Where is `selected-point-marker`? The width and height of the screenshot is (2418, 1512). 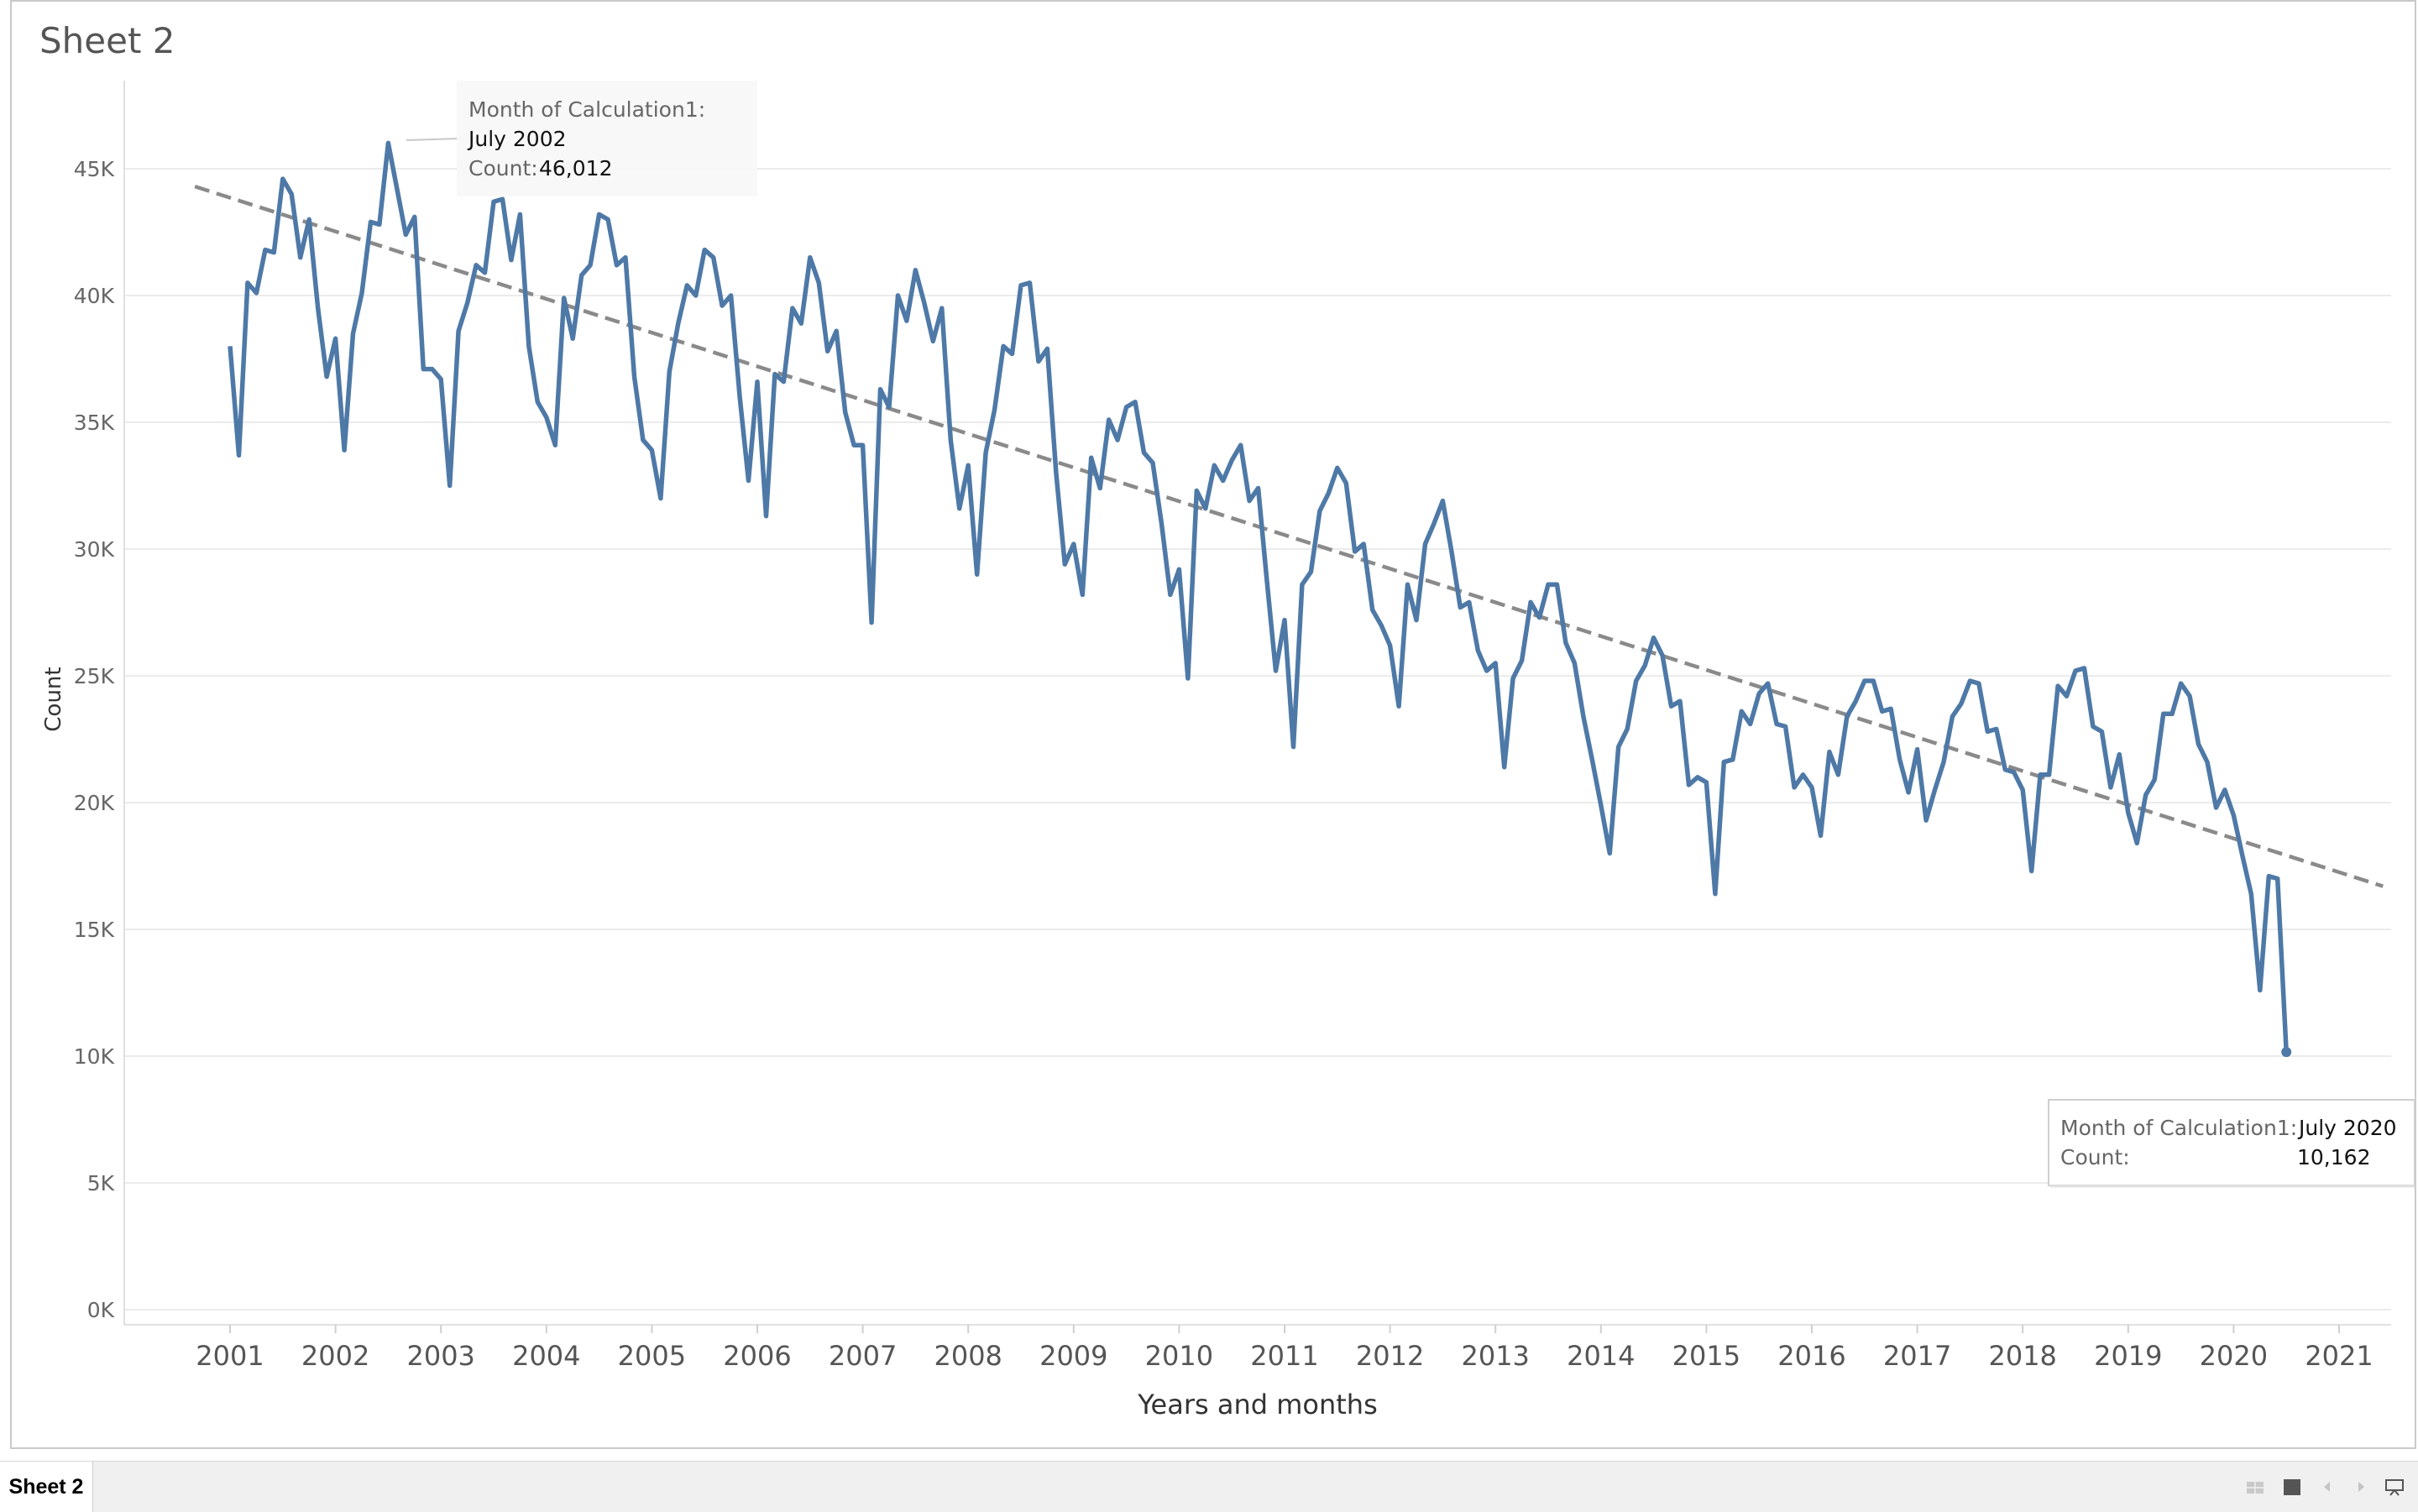
selected-point-marker is located at coordinates (2286, 1052).